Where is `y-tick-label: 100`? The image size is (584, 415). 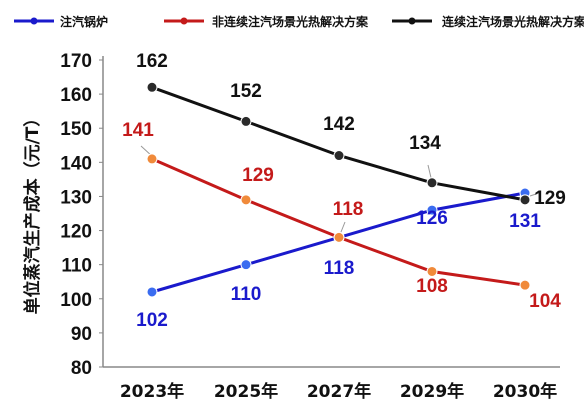
y-tick-label: 100 is located at coordinates (76, 300).